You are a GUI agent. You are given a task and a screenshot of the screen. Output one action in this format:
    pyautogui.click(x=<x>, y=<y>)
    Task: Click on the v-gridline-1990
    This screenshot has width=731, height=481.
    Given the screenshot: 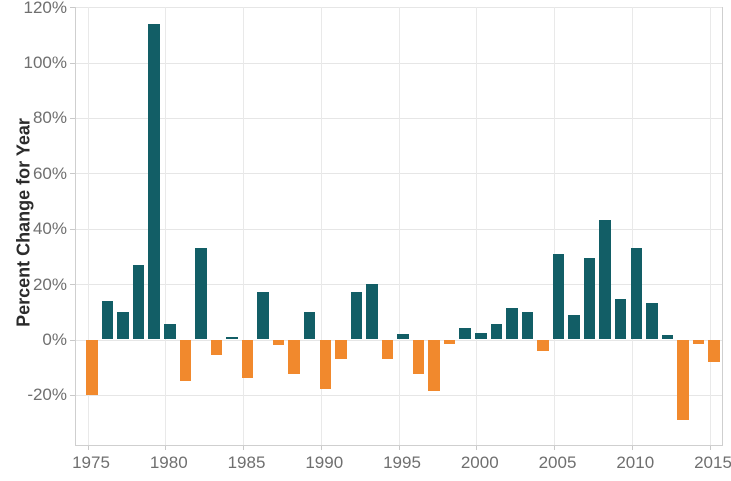 What is the action you would take?
    pyautogui.click(x=321, y=226)
    